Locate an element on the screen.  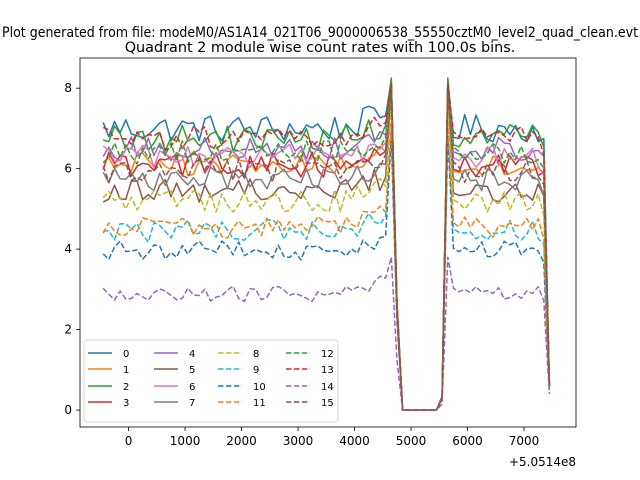
y-tick-label: 2 is located at coordinates (68, 330).